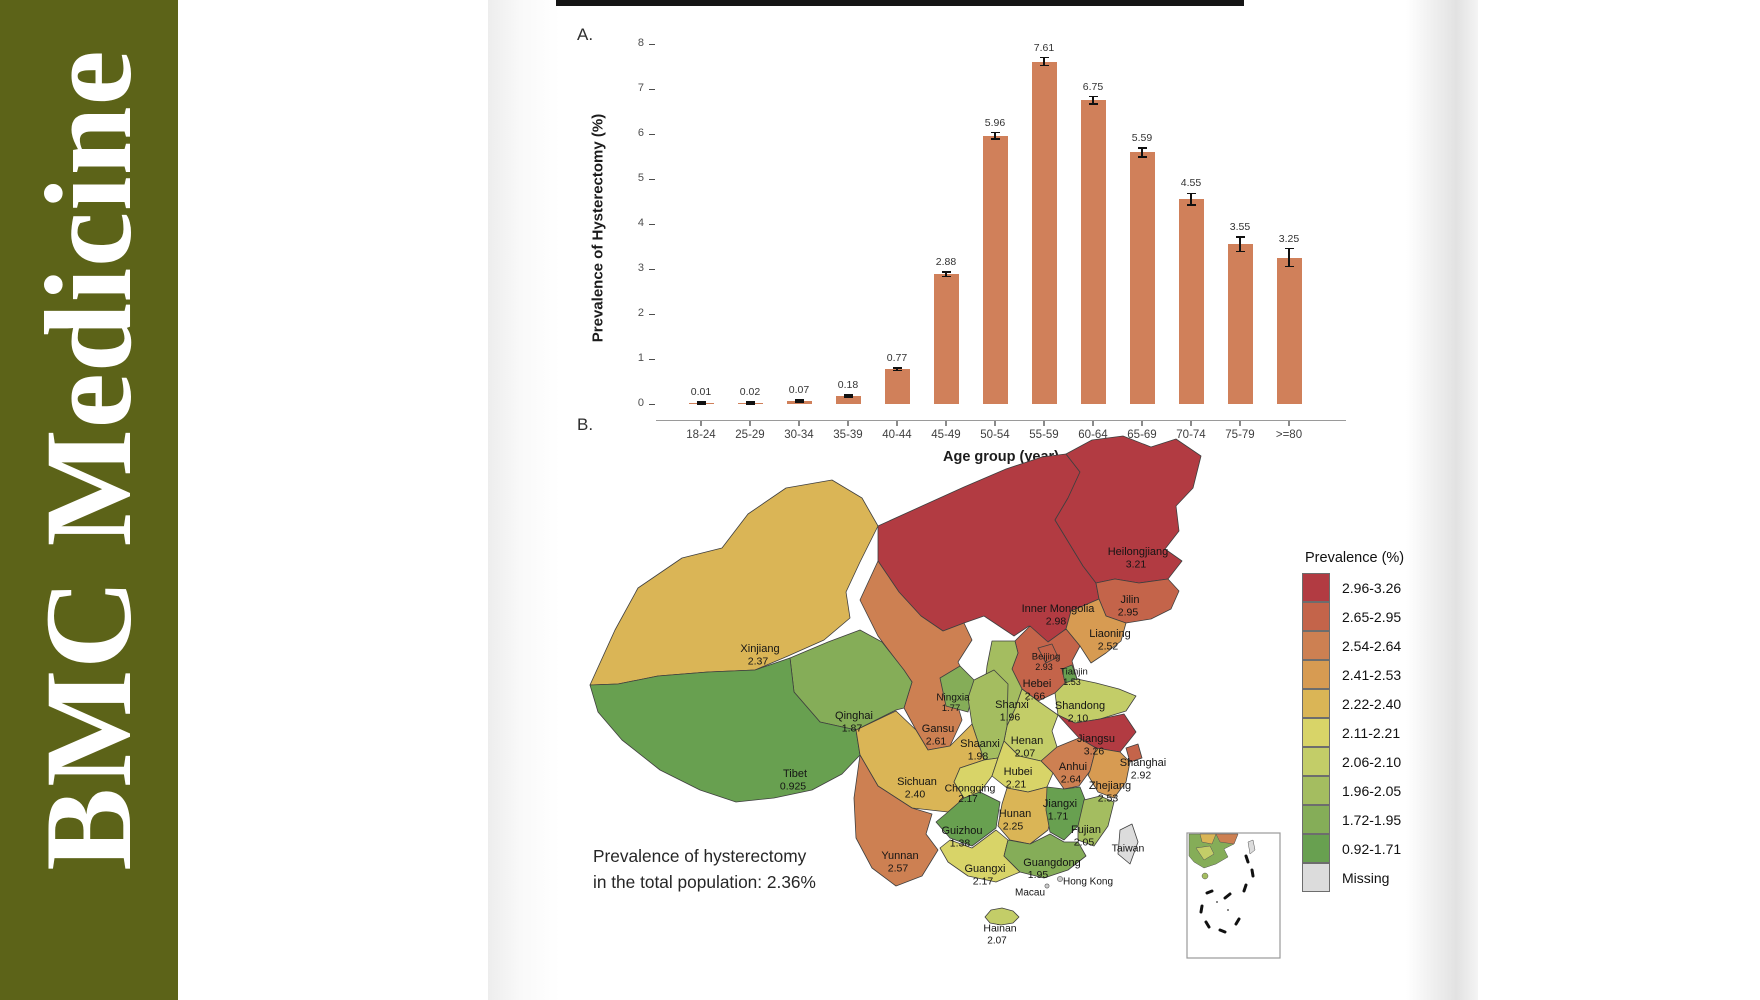 This screenshot has height=1000, width=1760. What do you see at coordinates (598, 228) in the screenshot?
I see `y-axis-title: Prevalence of Hysterectomy (%)` at bounding box center [598, 228].